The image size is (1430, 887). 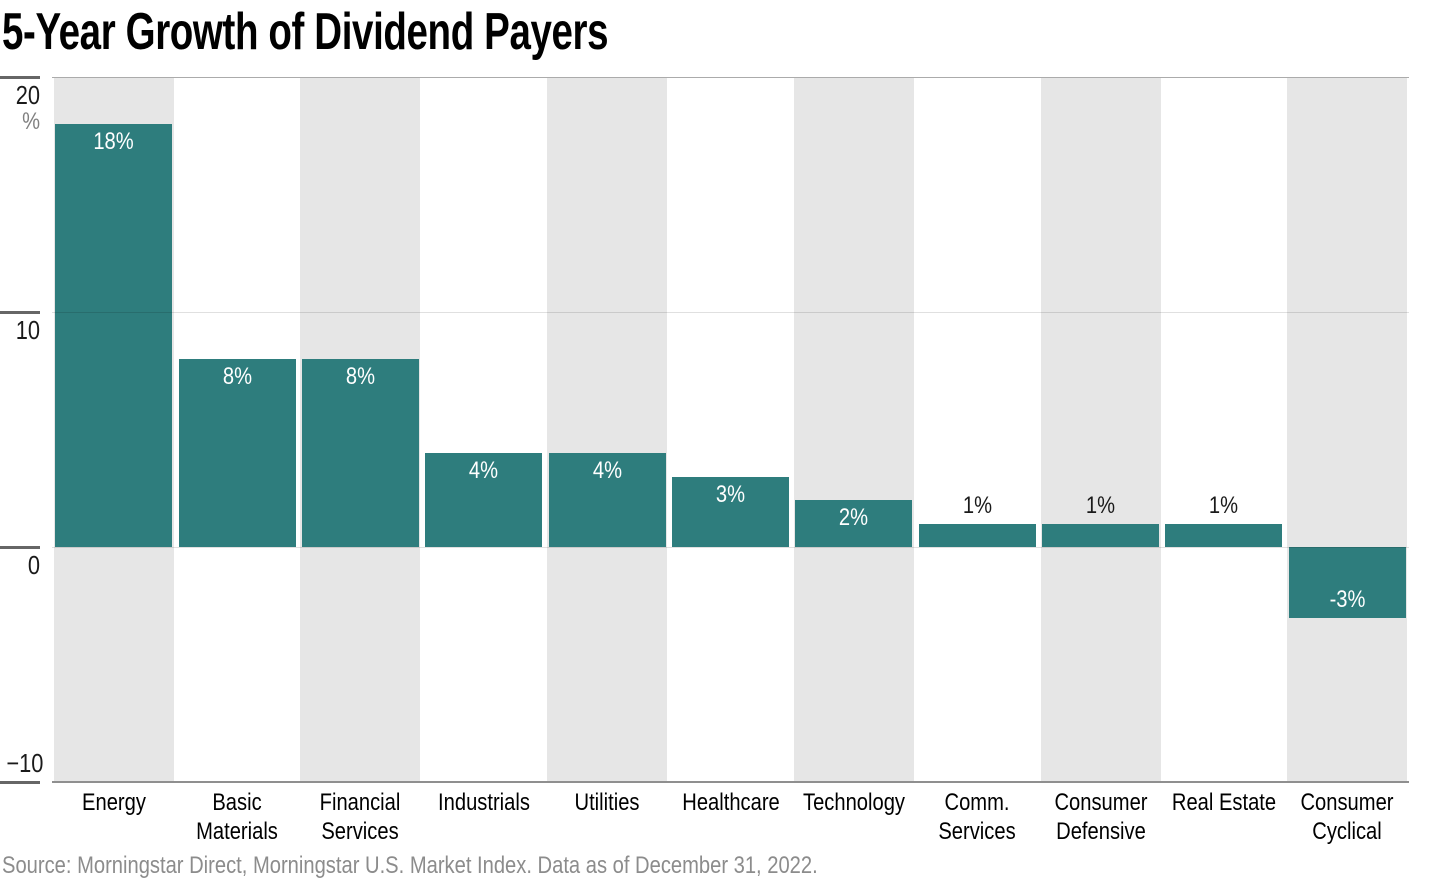 I want to click on category-label-line: Financial, so click(x=360, y=802).